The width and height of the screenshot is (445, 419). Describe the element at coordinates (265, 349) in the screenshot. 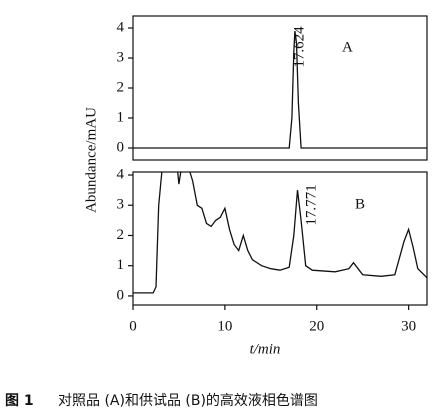

I see `x-axis-label: t/min` at that location.